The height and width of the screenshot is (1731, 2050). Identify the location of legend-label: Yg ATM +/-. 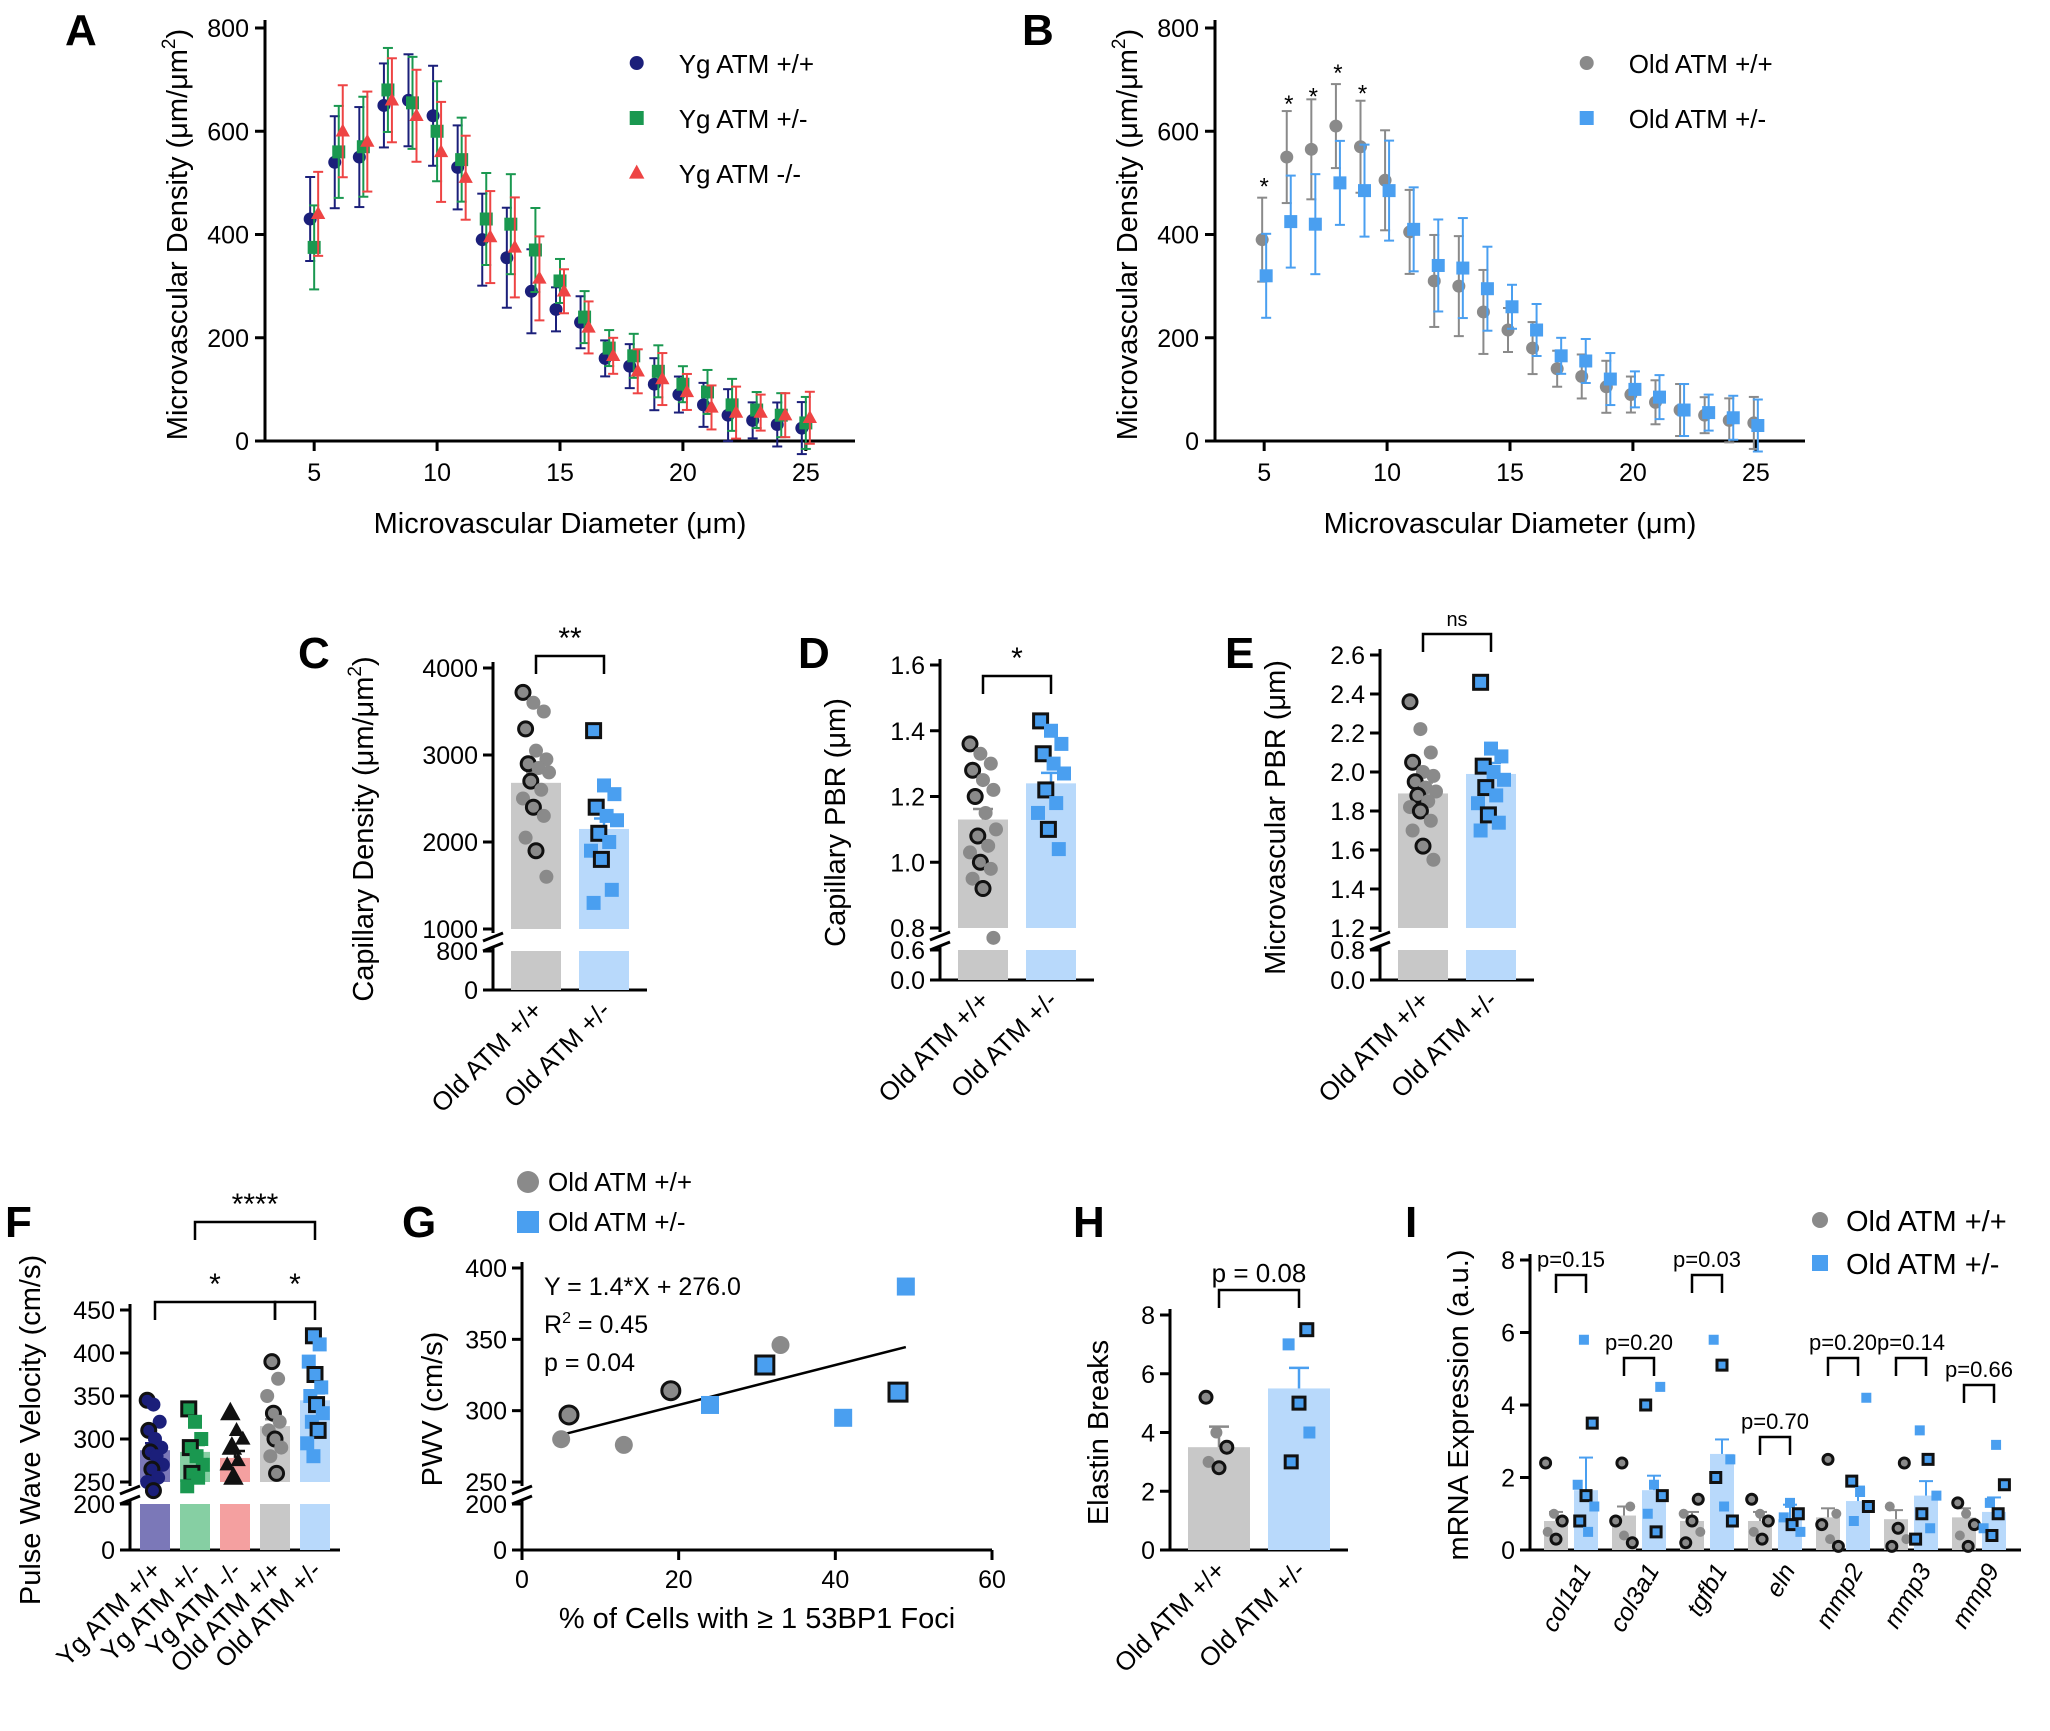
(743, 119).